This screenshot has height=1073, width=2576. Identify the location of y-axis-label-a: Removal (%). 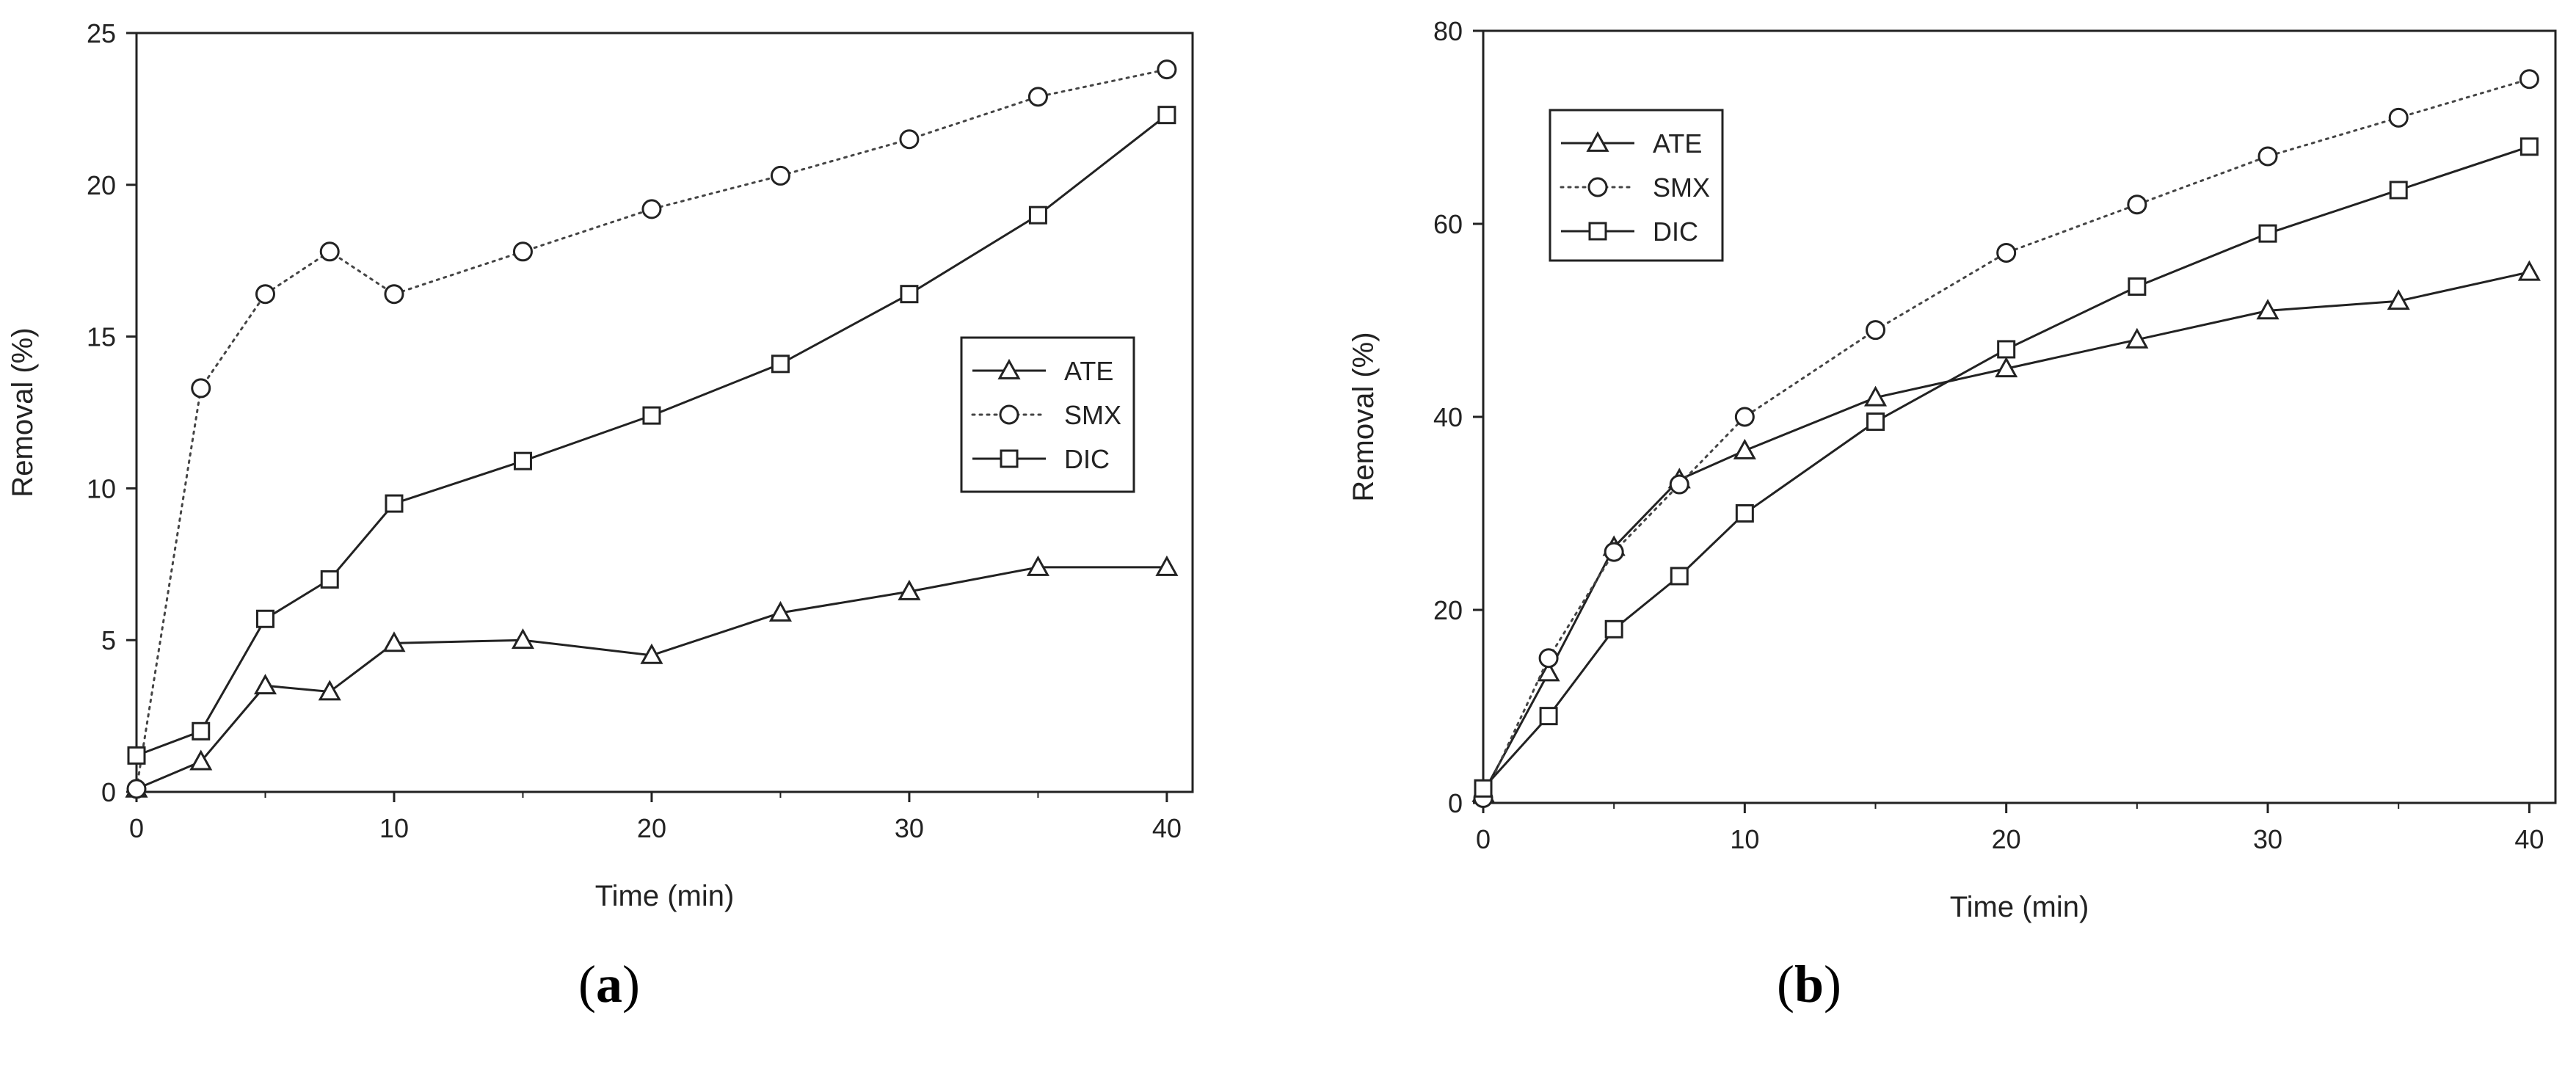
(23, 412).